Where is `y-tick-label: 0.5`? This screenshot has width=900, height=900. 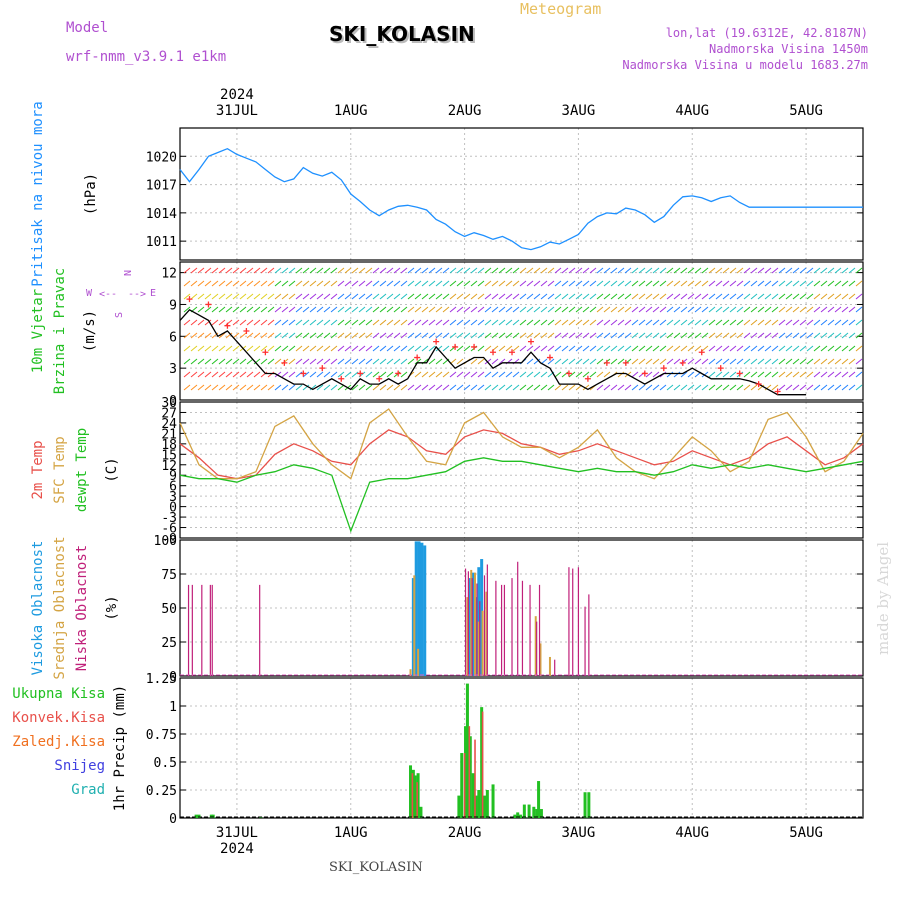 y-tick-label: 0.5 is located at coordinates (165, 763).